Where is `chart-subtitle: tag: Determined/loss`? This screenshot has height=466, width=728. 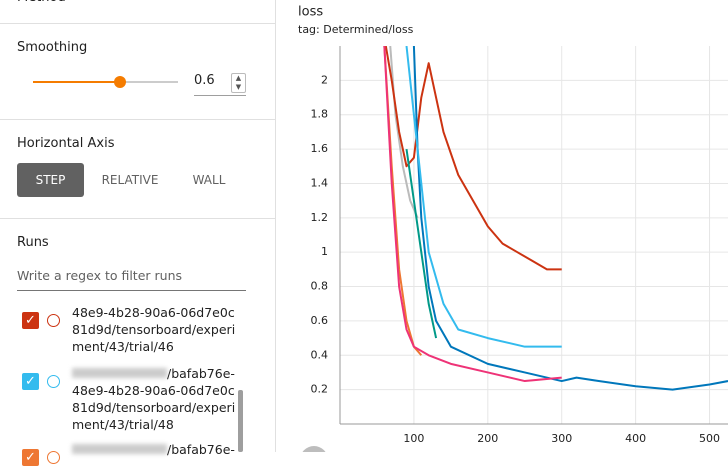 chart-subtitle: tag: Determined/loss is located at coordinates (356, 29).